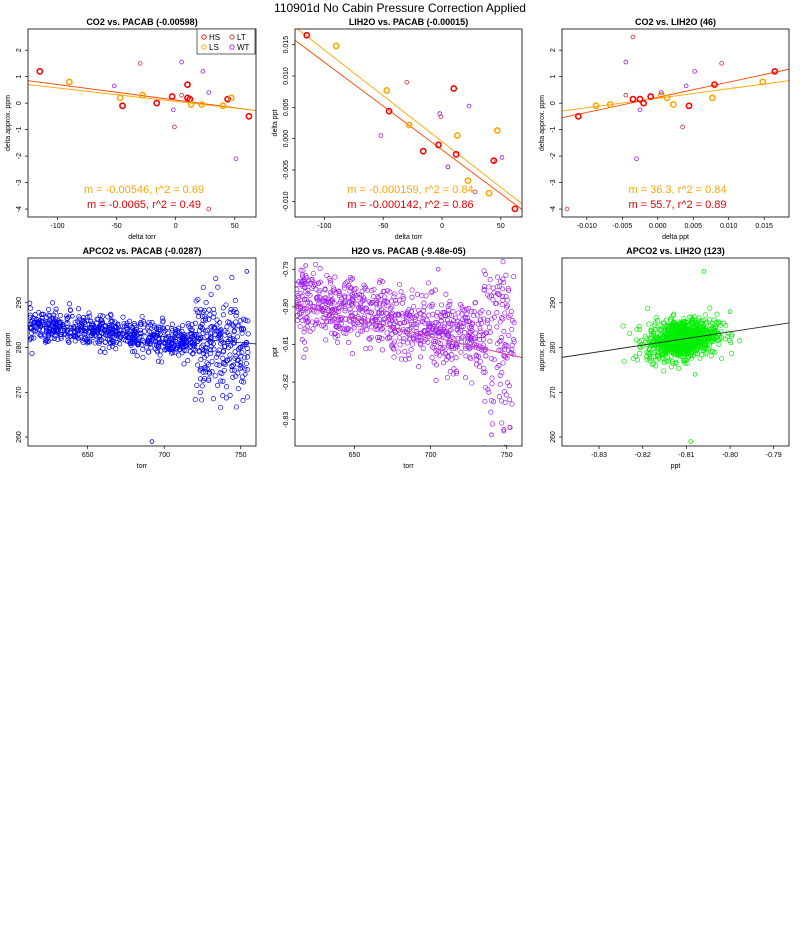 Image resolution: width=800 pixels, height=950 pixels. I want to click on x-tick-label: -100, so click(324, 226).